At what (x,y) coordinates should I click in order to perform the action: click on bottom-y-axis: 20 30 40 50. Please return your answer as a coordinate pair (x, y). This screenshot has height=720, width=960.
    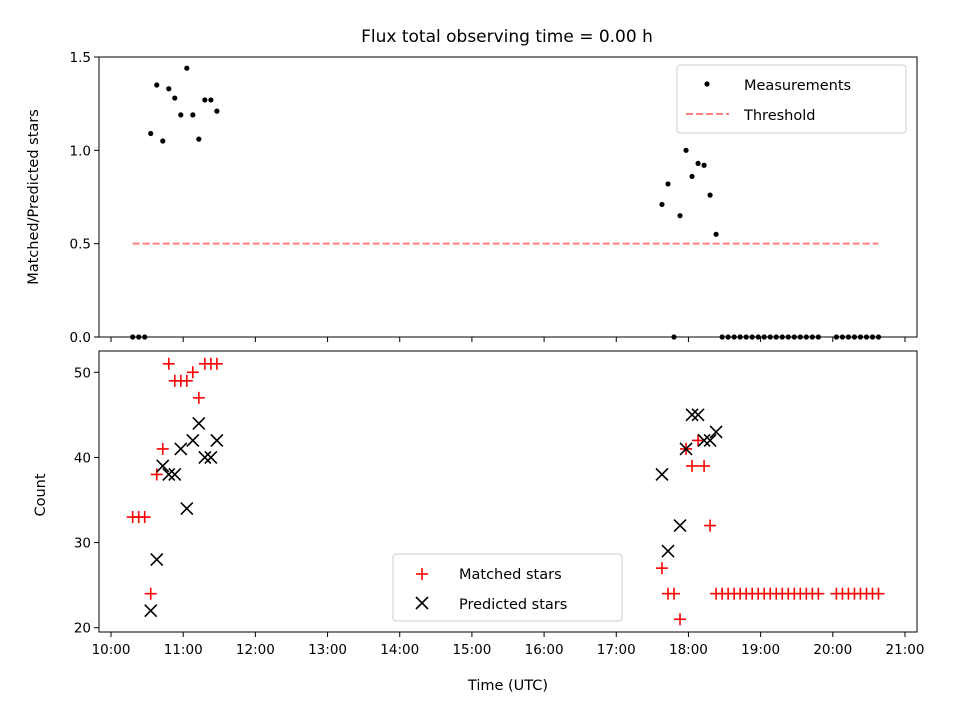
    Looking at the image, I should click on (86, 501).